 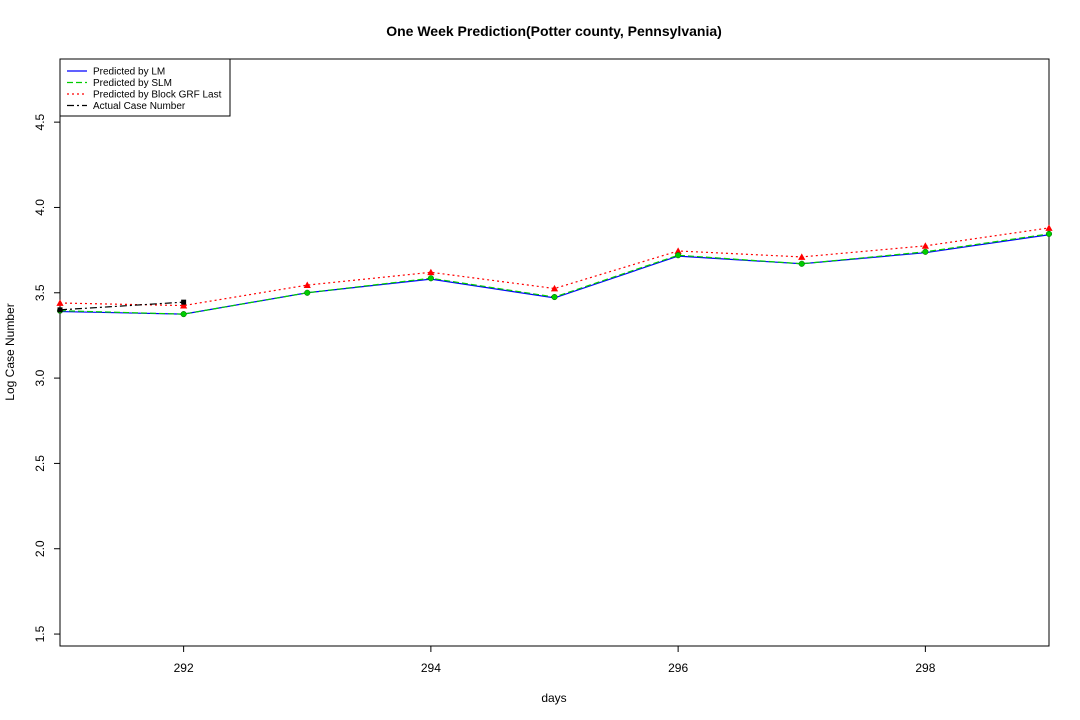 What do you see at coordinates (184, 668) in the screenshot?
I see `x-tick-label: 292` at bounding box center [184, 668].